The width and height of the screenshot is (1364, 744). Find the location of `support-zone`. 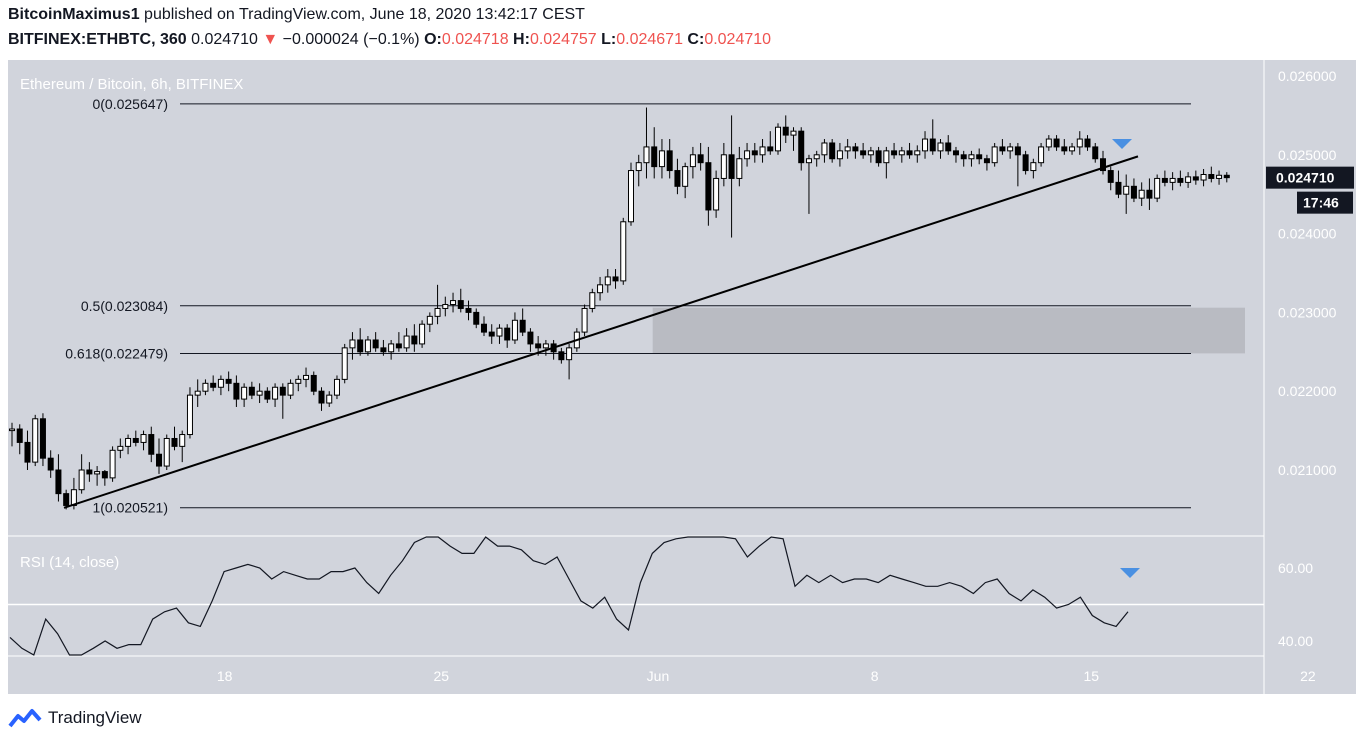

support-zone is located at coordinates (948, 330).